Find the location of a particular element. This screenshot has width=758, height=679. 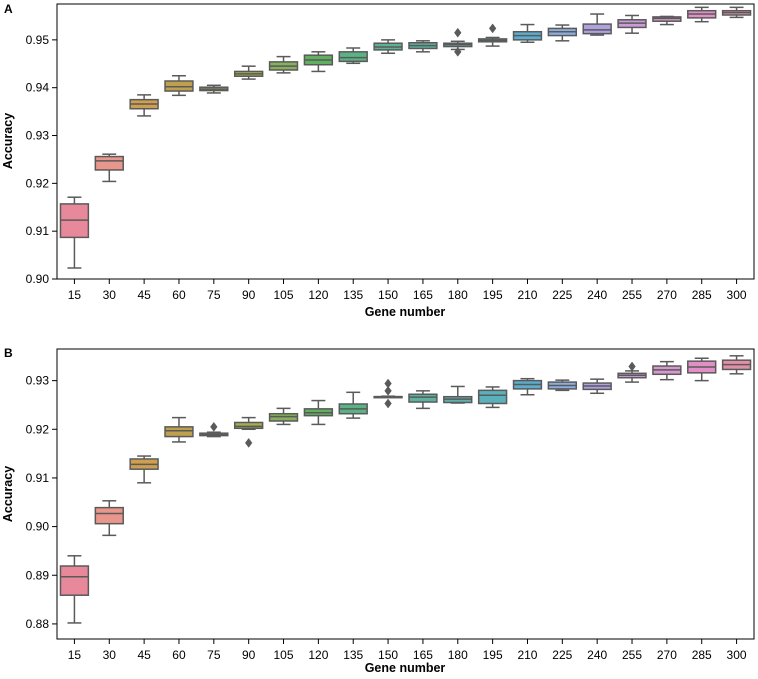

panel-b-y-label: Accuracy is located at coordinates (8, 494).